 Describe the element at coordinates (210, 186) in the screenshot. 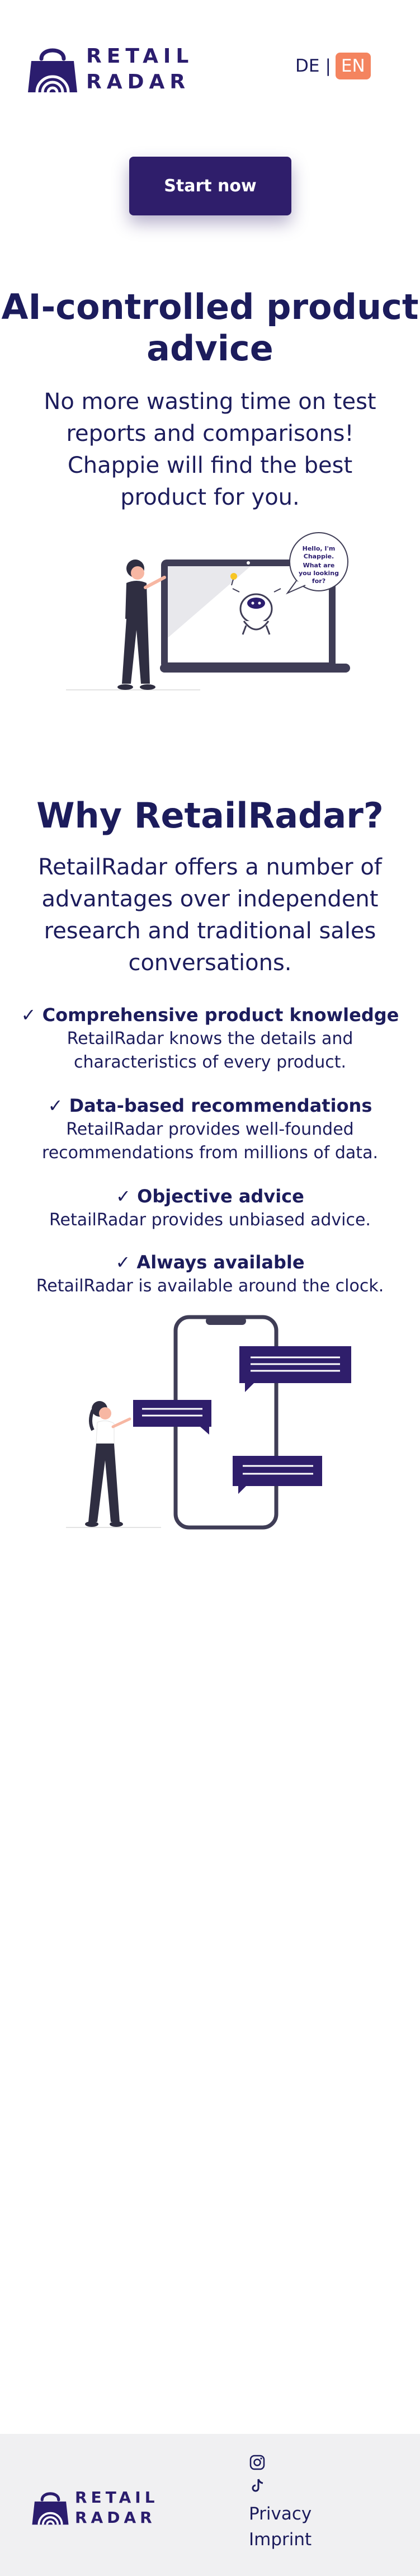

I see `start-now-button: Start now` at that location.